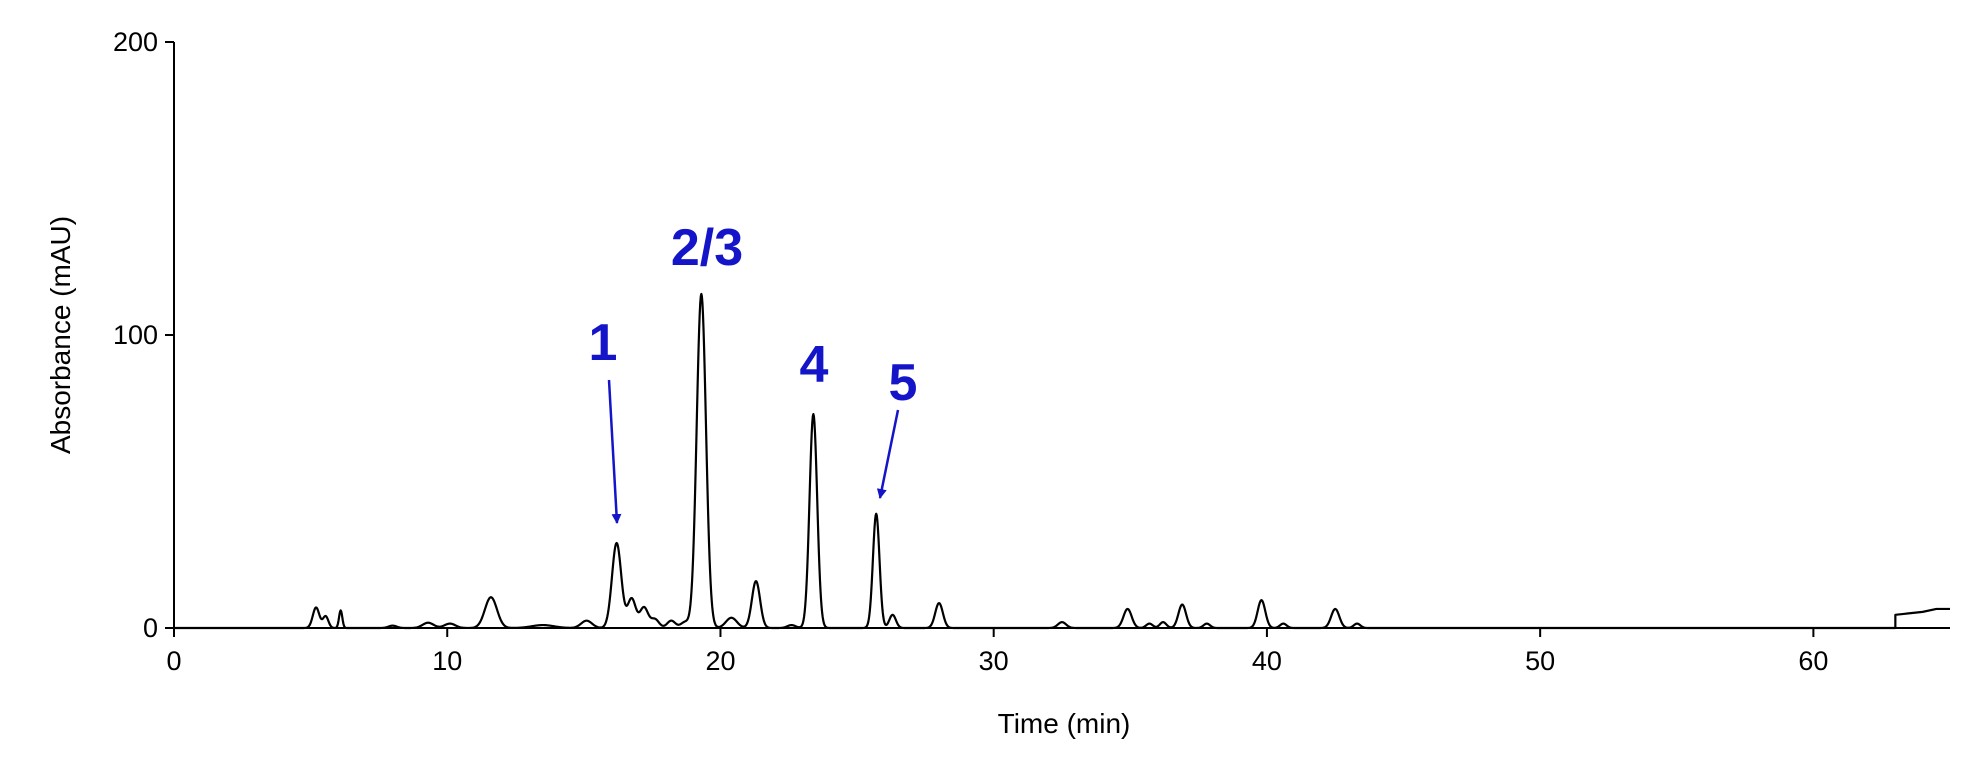 This screenshot has height=768, width=1982. Describe the element at coordinates (1064, 723) in the screenshot. I see `x-axis-label: Time (min)` at that location.